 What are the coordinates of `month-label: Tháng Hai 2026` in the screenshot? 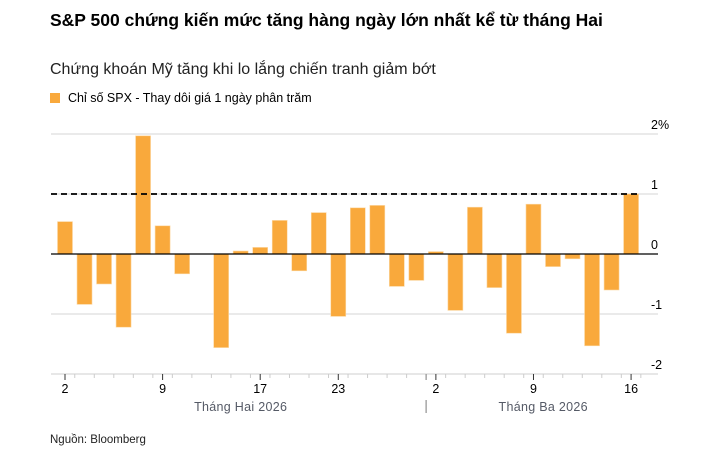 It's located at (240, 407).